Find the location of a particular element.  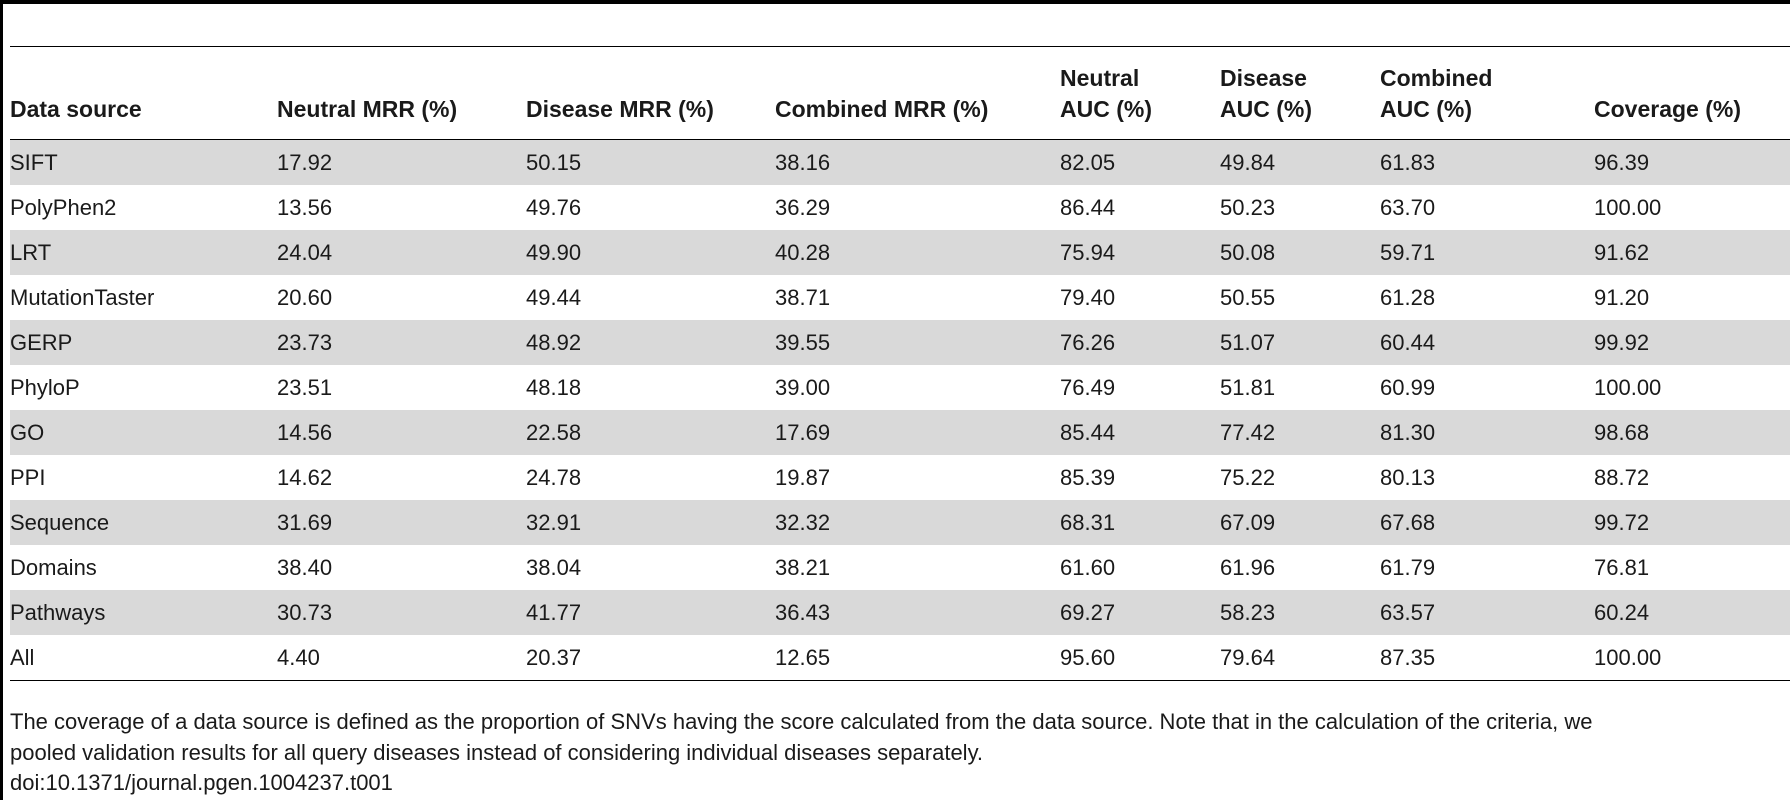

value-cell: 38.21 is located at coordinates (803, 567).